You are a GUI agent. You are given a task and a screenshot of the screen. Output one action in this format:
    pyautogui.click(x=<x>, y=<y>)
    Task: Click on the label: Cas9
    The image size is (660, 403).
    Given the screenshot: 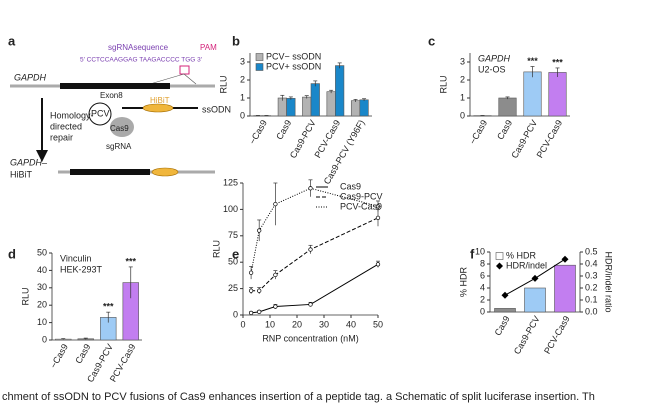 What is the action you would take?
    pyautogui.click(x=119, y=128)
    